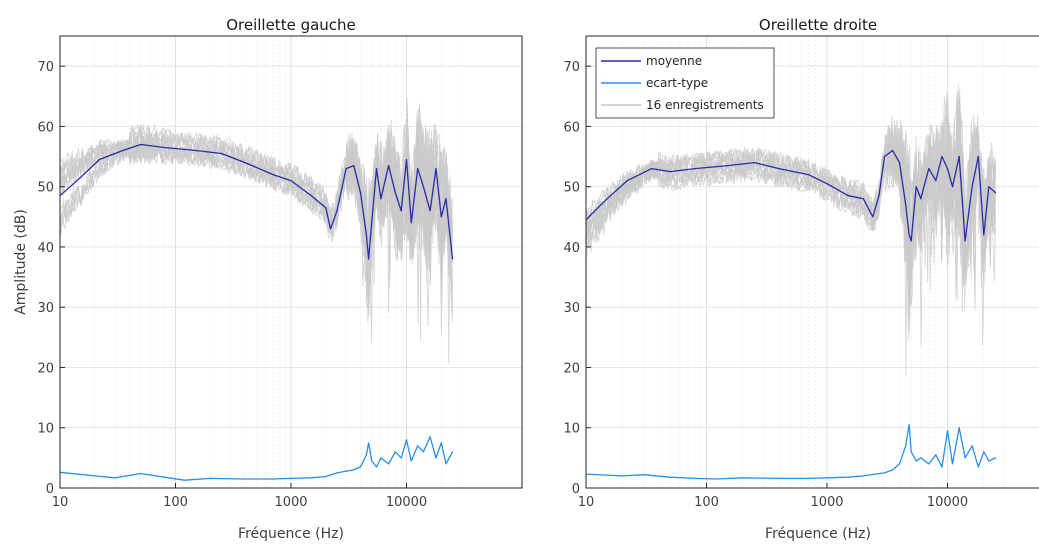 This screenshot has width=1039, height=549. What do you see at coordinates (291, 534) in the screenshot?
I see `left-x-axis-label: Fréquence (Hz)` at bounding box center [291, 534].